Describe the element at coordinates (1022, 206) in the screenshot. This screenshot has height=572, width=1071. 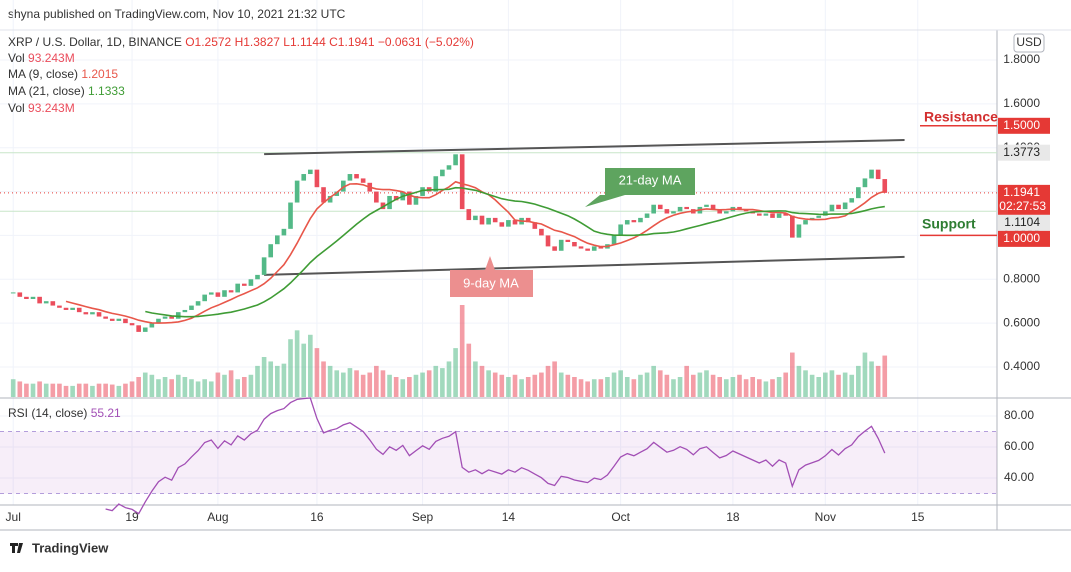
I see `countdown: 02:27:53` at that location.